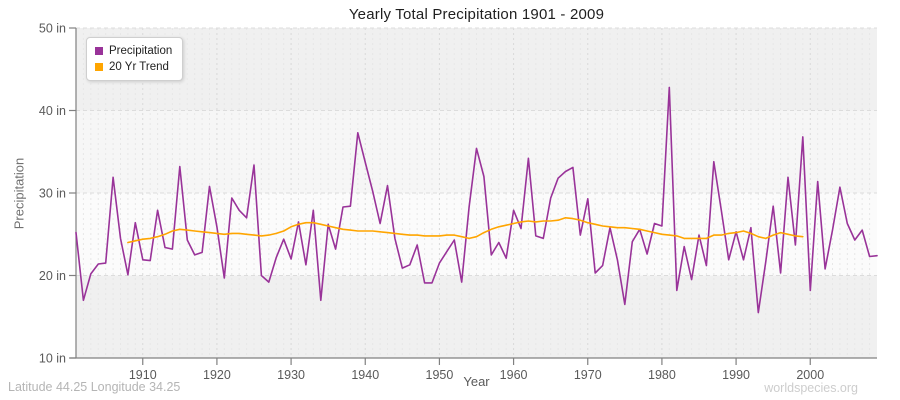  What do you see at coordinates (94, 387) in the screenshot?
I see `latitude-longitude-label: Latitude 44.25 Longitude 34.25` at bounding box center [94, 387].